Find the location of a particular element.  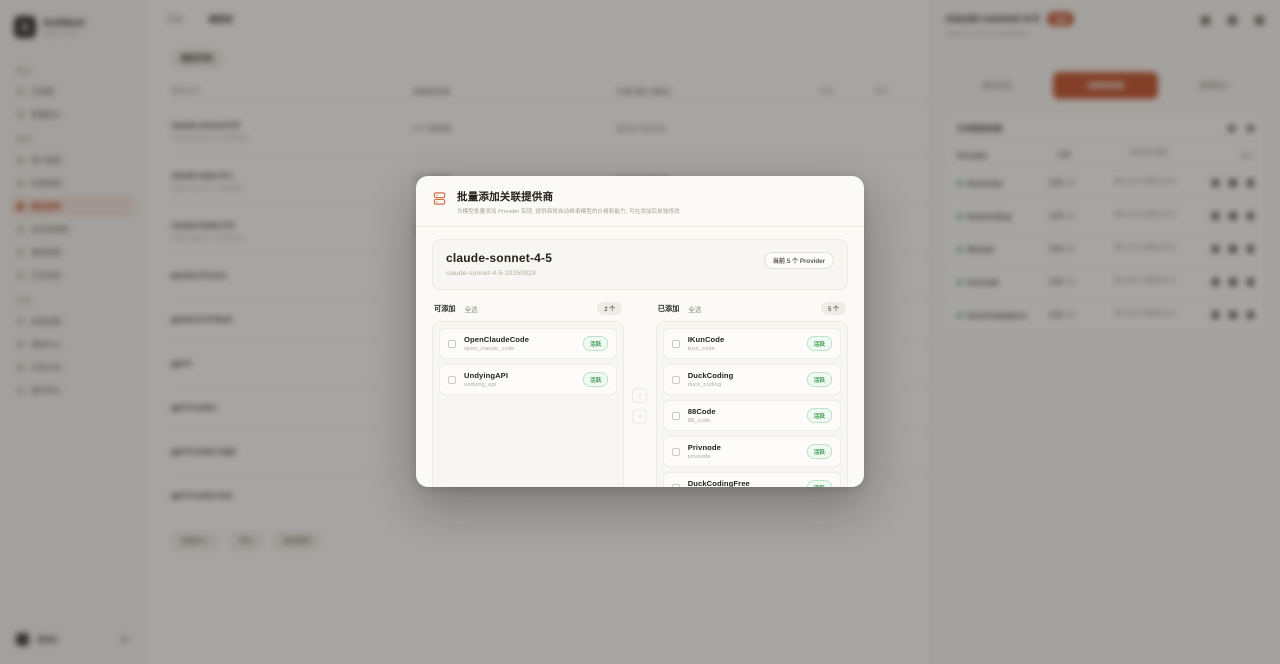

sidebar-item: 任务计划 is located at coordinates (72, 367).